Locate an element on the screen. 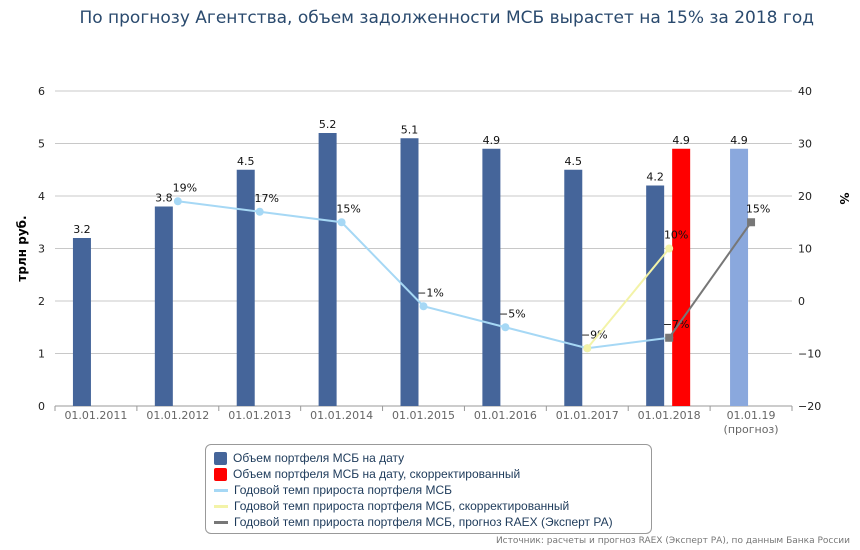  point-label: −5% is located at coordinates (512, 313).